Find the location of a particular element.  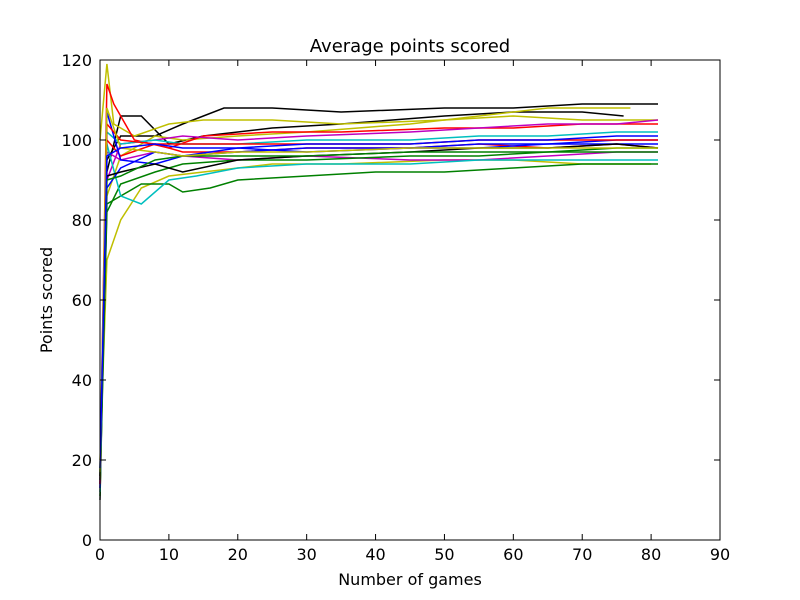

x-tick-label-10: 10 is located at coordinates (169, 554).